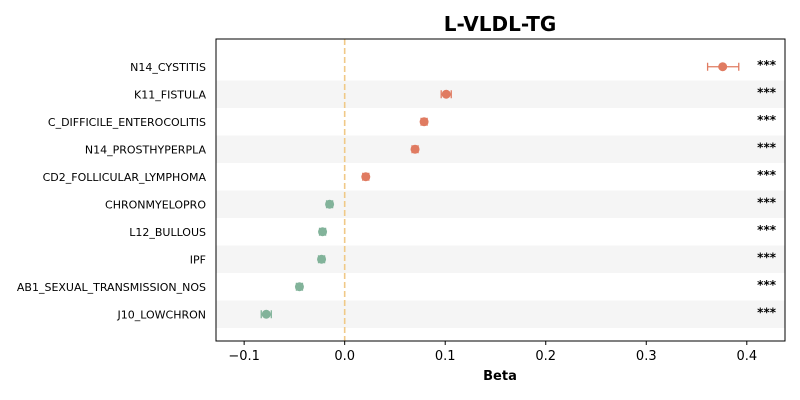 The image size is (800, 400). Describe the element at coordinates (500, 376) in the screenshot. I see `x-axis-label: Beta` at that location.